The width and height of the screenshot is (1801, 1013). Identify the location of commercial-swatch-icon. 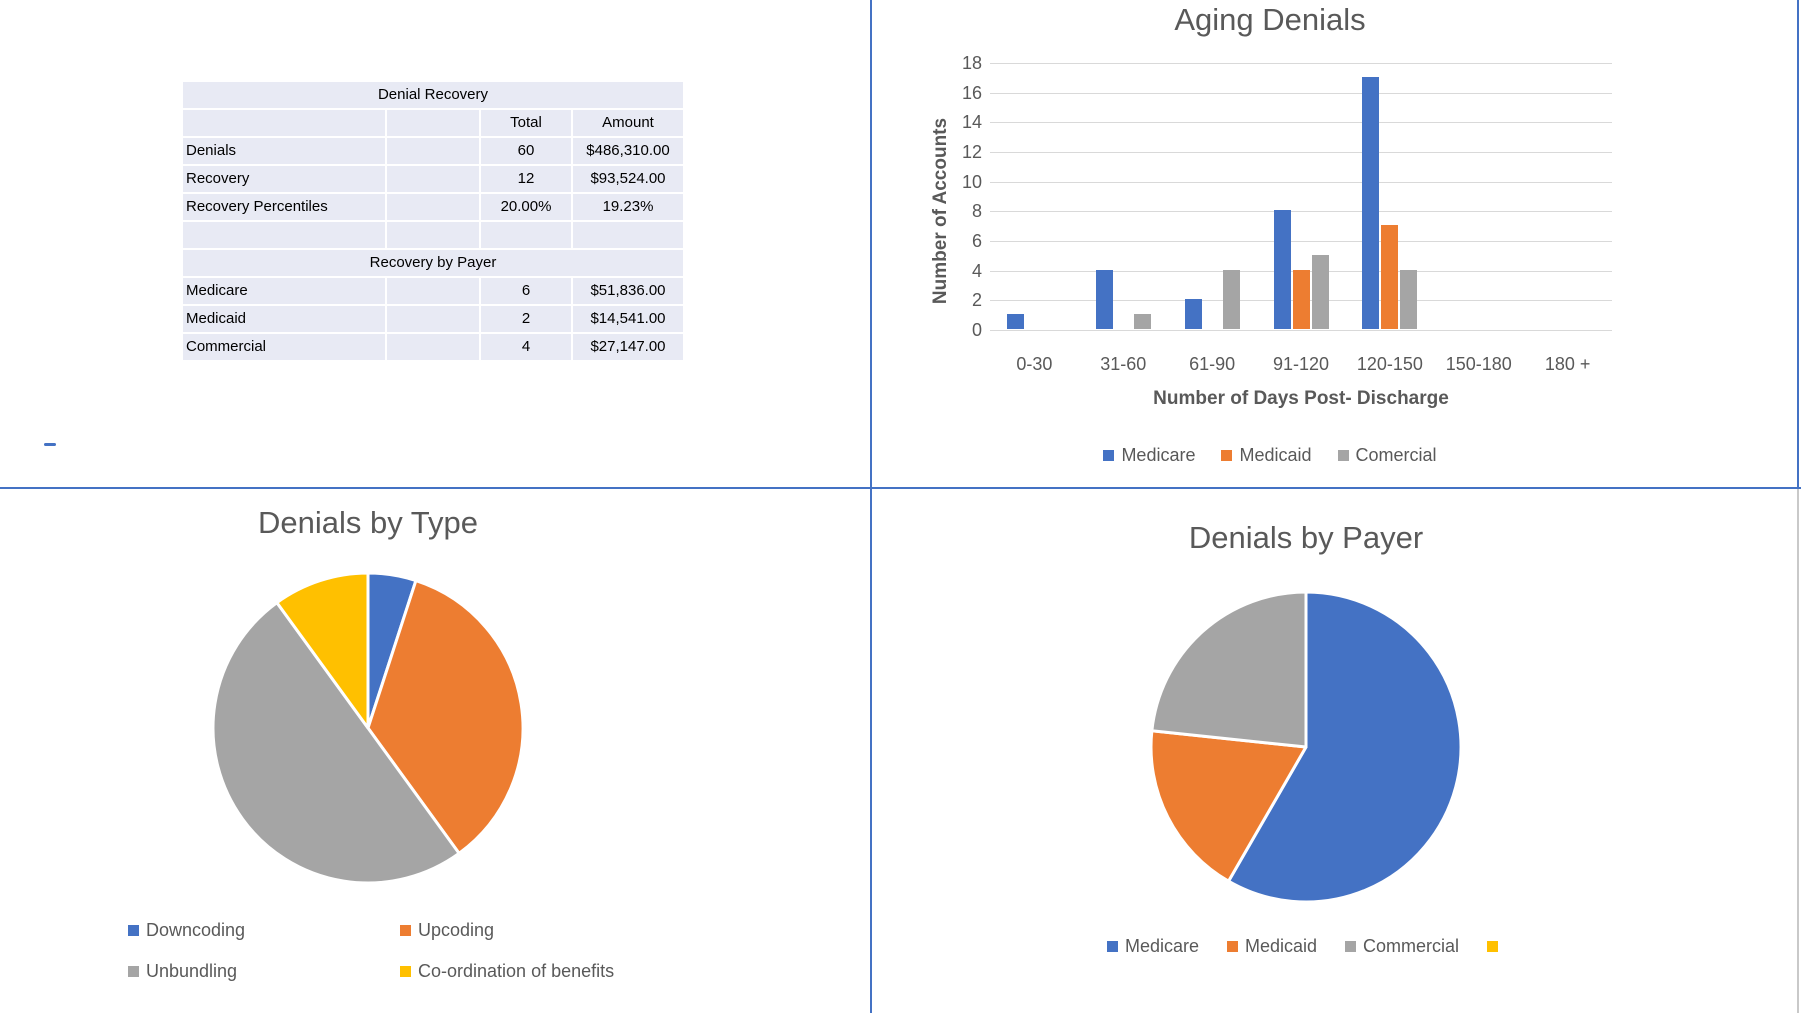
(1351, 946).